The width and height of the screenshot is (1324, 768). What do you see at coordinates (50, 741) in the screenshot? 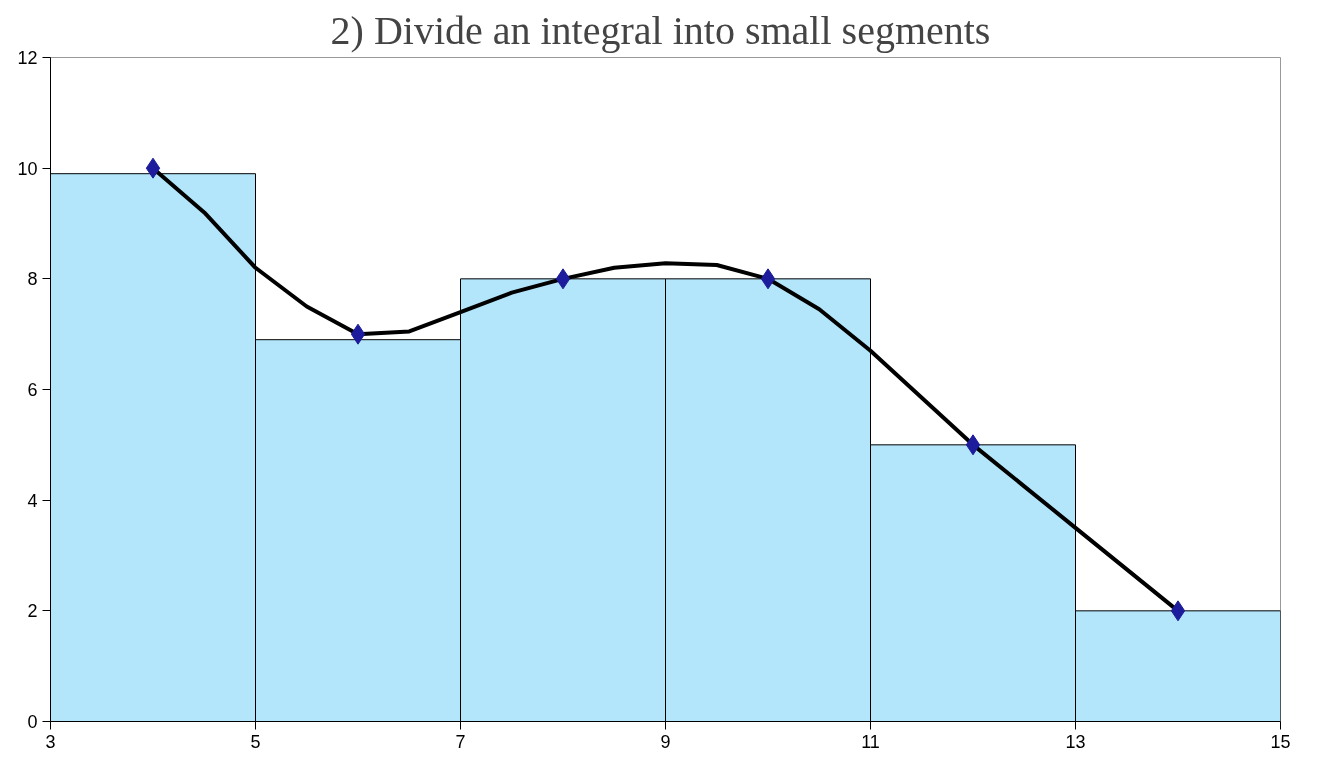
I see `x-tick-label: 3` at bounding box center [50, 741].